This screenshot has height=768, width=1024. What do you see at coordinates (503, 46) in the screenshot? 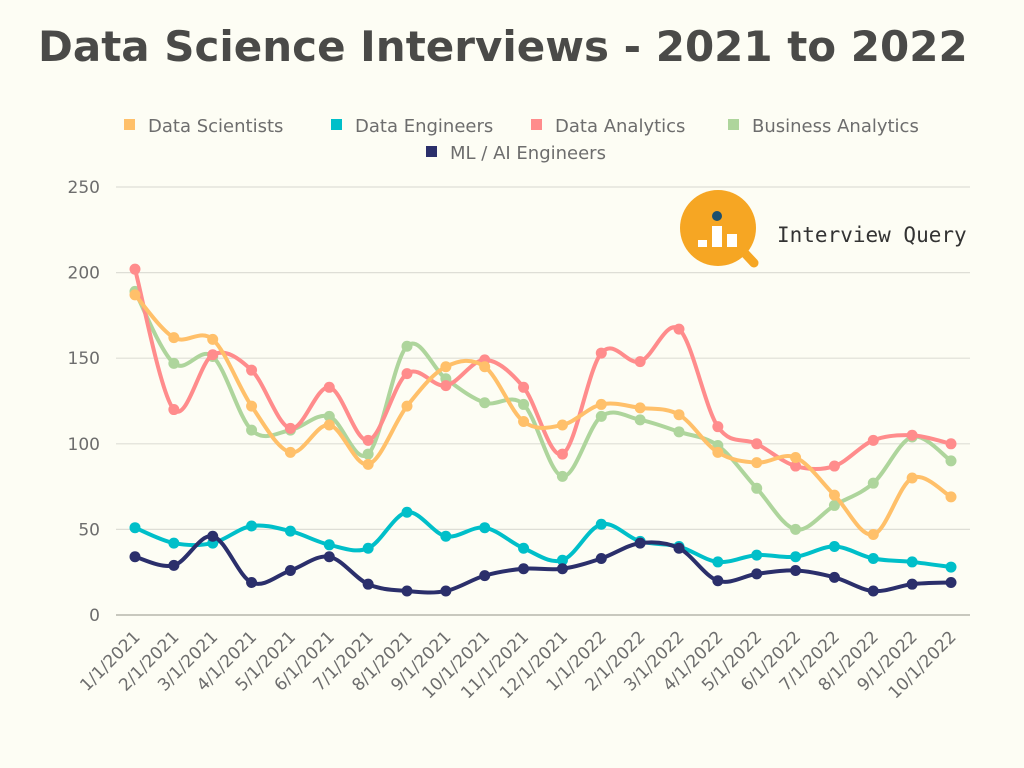
I see `chart-title: Data Science Interviews - 2021 to 2022` at bounding box center [503, 46].